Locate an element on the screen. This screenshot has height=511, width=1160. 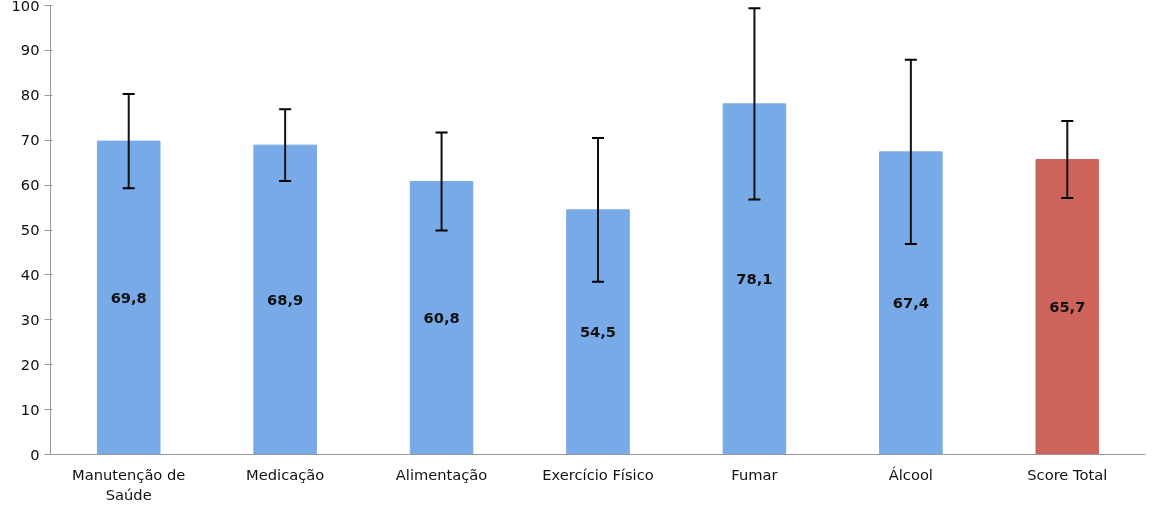
data-label: 68,9 is located at coordinates (285, 299).